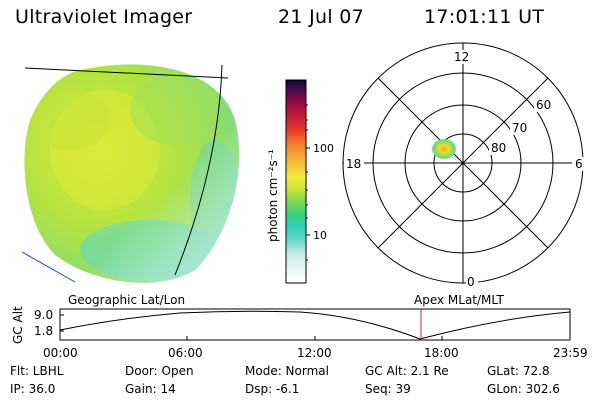  Describe the element at coordinates (159, 371) in the screenshot. I see `door-status: Door: Open` at that location.